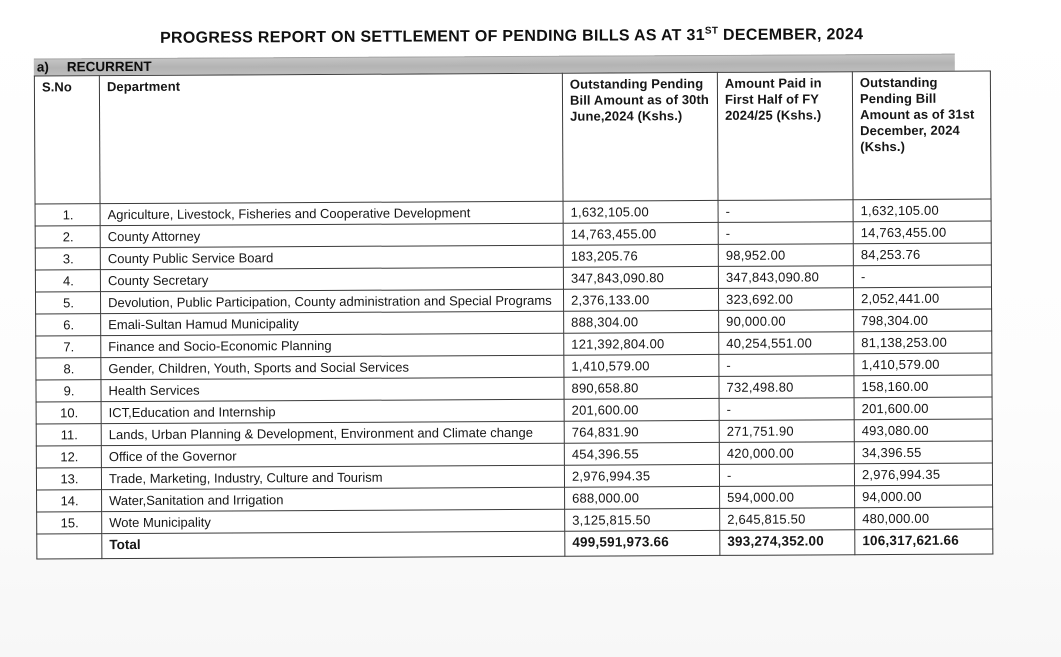  What do you see at coordinates (922, 298) in the screenshot?
I see `outstanding-december-cell: 2,052,441.00` at bounding box center [922, 298].